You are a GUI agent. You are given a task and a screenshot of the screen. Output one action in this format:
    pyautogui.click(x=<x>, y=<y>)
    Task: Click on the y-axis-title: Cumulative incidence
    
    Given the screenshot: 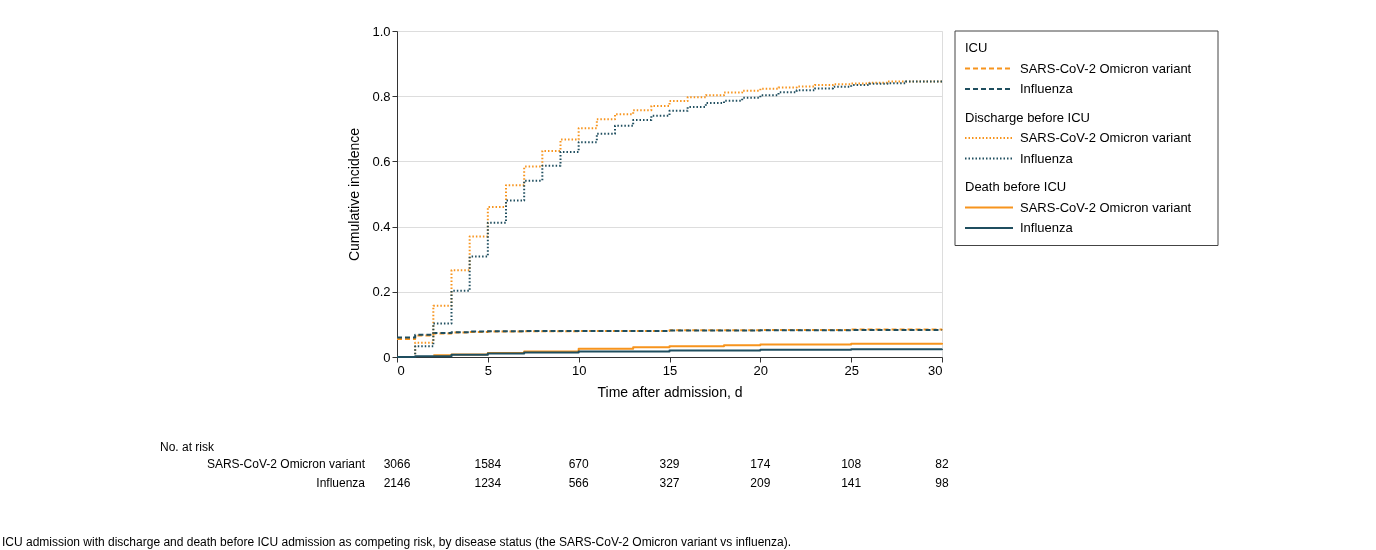 What is the action you would take?
    pyautogui.click(x=354, y=194)
    